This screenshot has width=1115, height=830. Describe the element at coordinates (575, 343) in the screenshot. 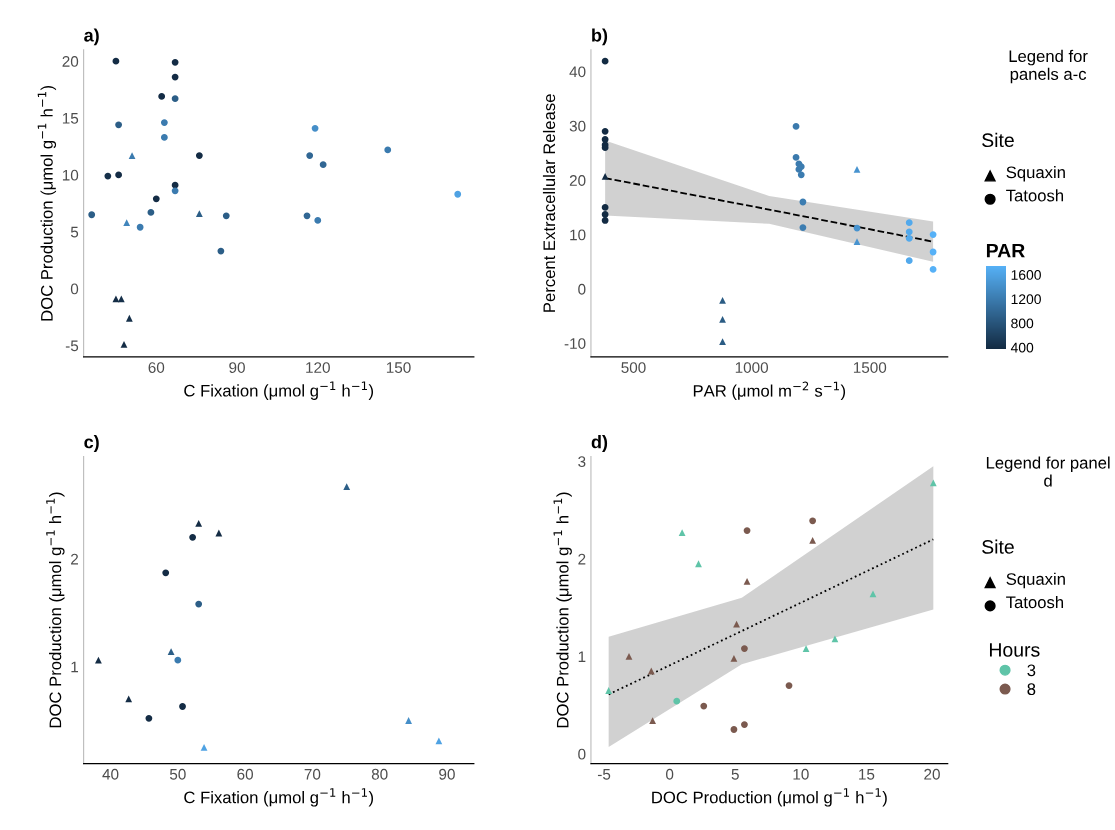

I see `y-tick-label: -10` at that location.